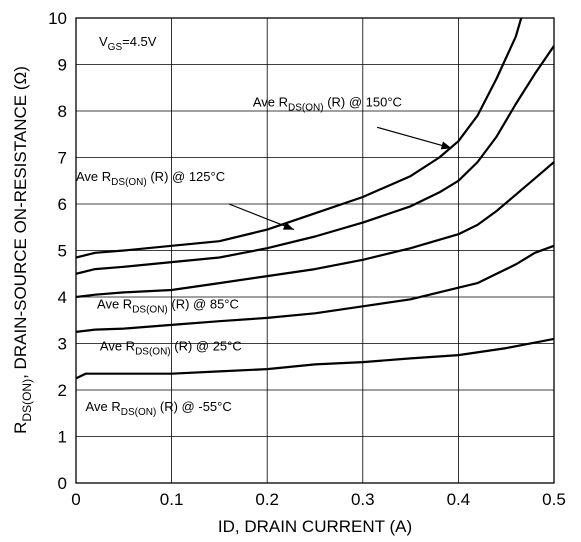  Describe the element at coordinates (206, 345) in the screenshot. I see `series-label-25c-post: (R) @ 25°C` at that location.